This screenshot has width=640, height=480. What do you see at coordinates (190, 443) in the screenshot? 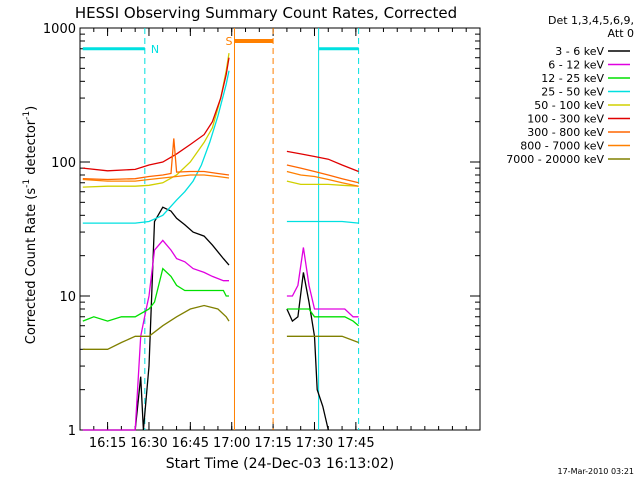
I see `x-tick-label-2: 16:45` at bounding box center [190, 443].